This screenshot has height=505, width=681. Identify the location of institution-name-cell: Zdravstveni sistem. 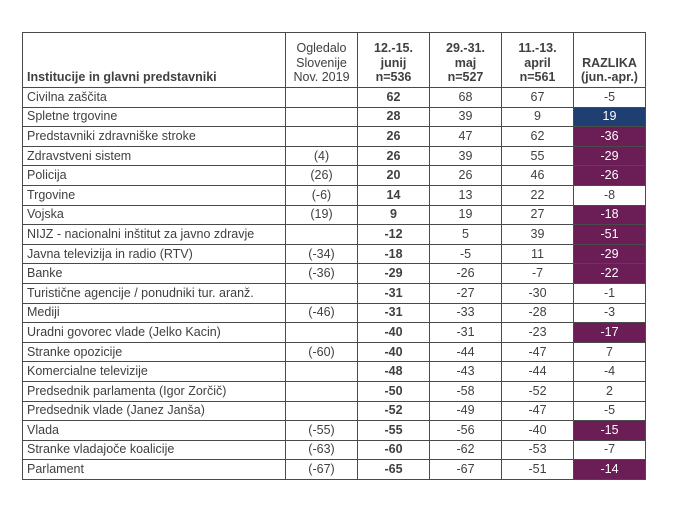
(154, 156).